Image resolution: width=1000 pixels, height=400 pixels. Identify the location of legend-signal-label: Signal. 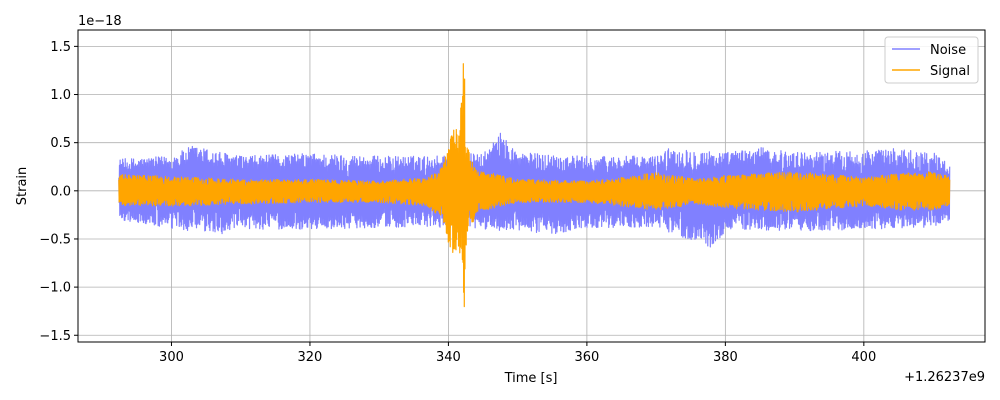
(950, 71).